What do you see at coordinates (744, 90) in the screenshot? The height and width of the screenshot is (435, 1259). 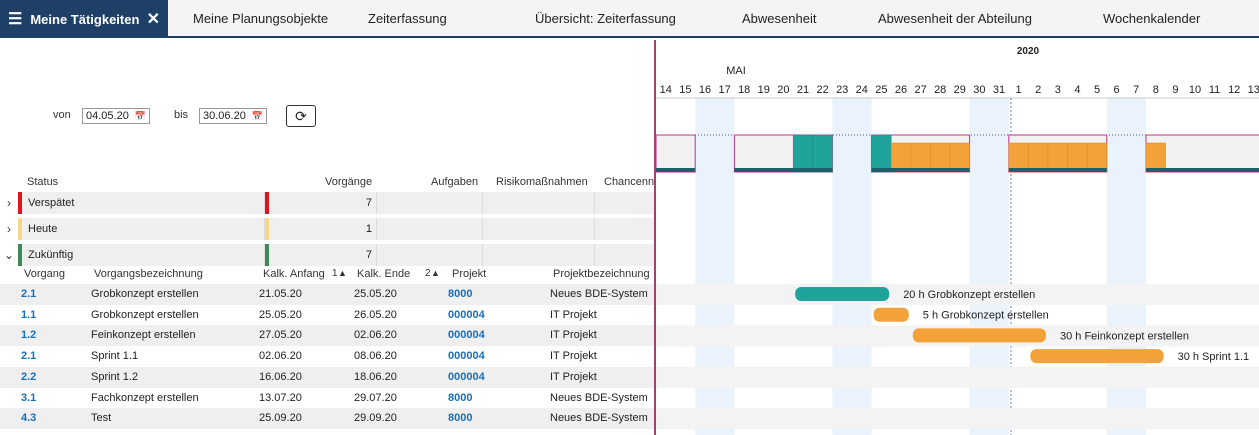 I see `gantt-day-label: 18` at bounding box center [744, 90].